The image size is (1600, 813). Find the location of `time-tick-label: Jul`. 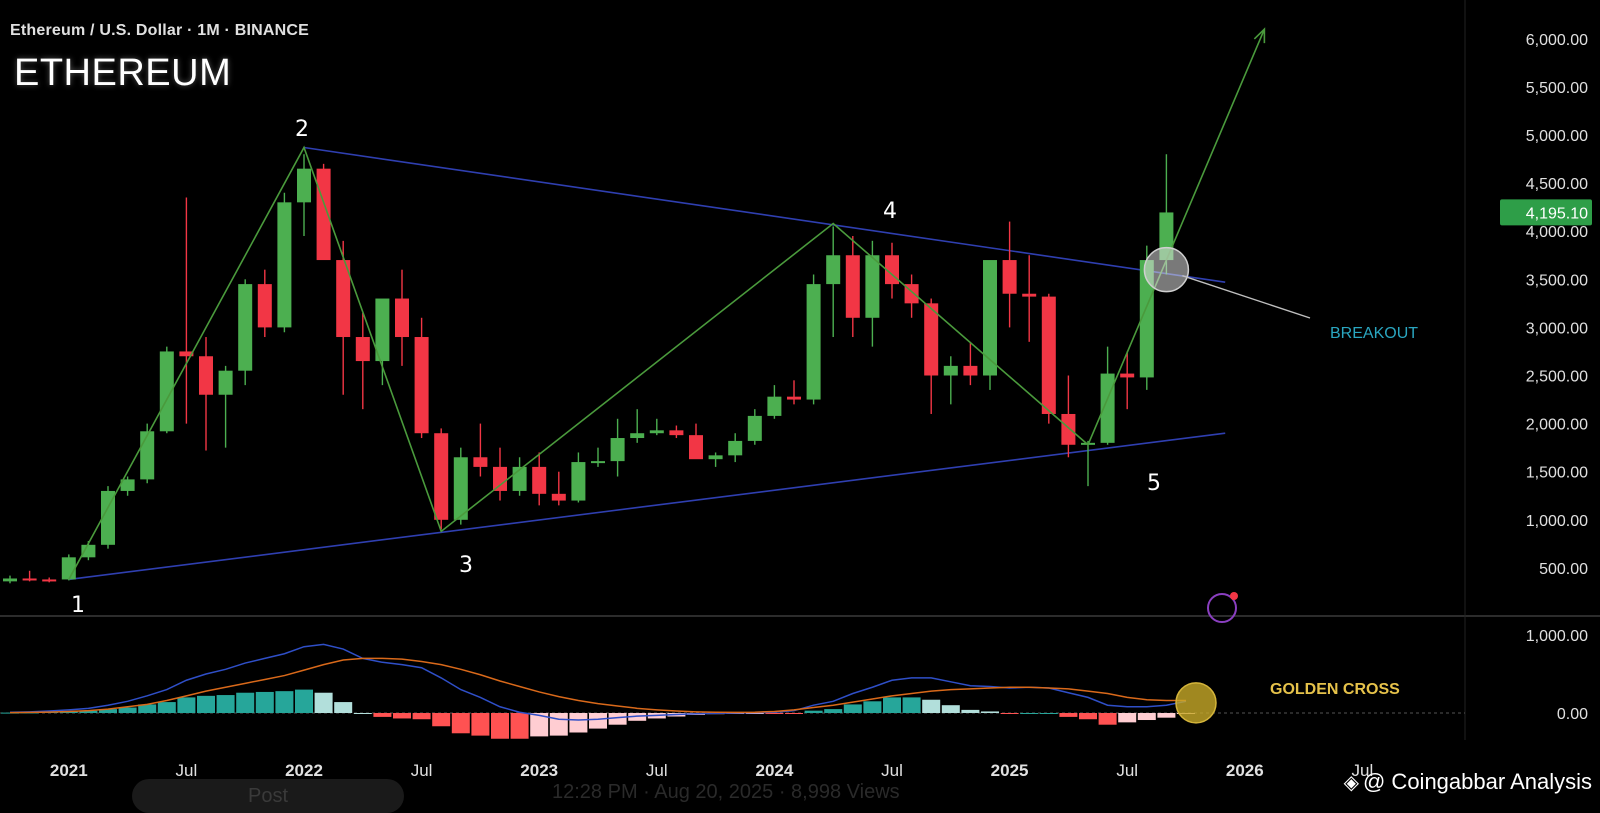

time-tick-label: Jul is located at coordinates (1127, 770).